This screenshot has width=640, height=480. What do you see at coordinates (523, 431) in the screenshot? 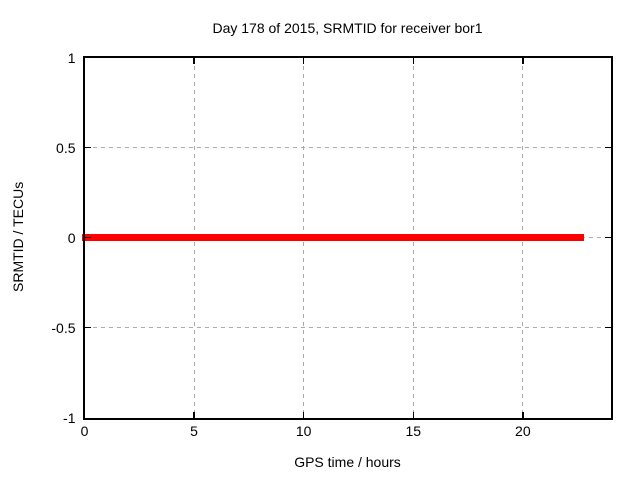
I see `x-tick-label: 20` at bounding box center [523, 431].